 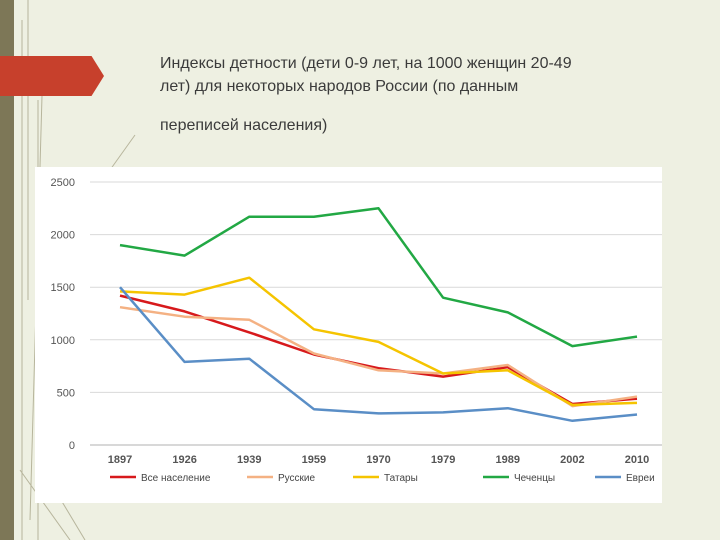 I want to click on left-decorative-bar, so click(x=7, y=270).